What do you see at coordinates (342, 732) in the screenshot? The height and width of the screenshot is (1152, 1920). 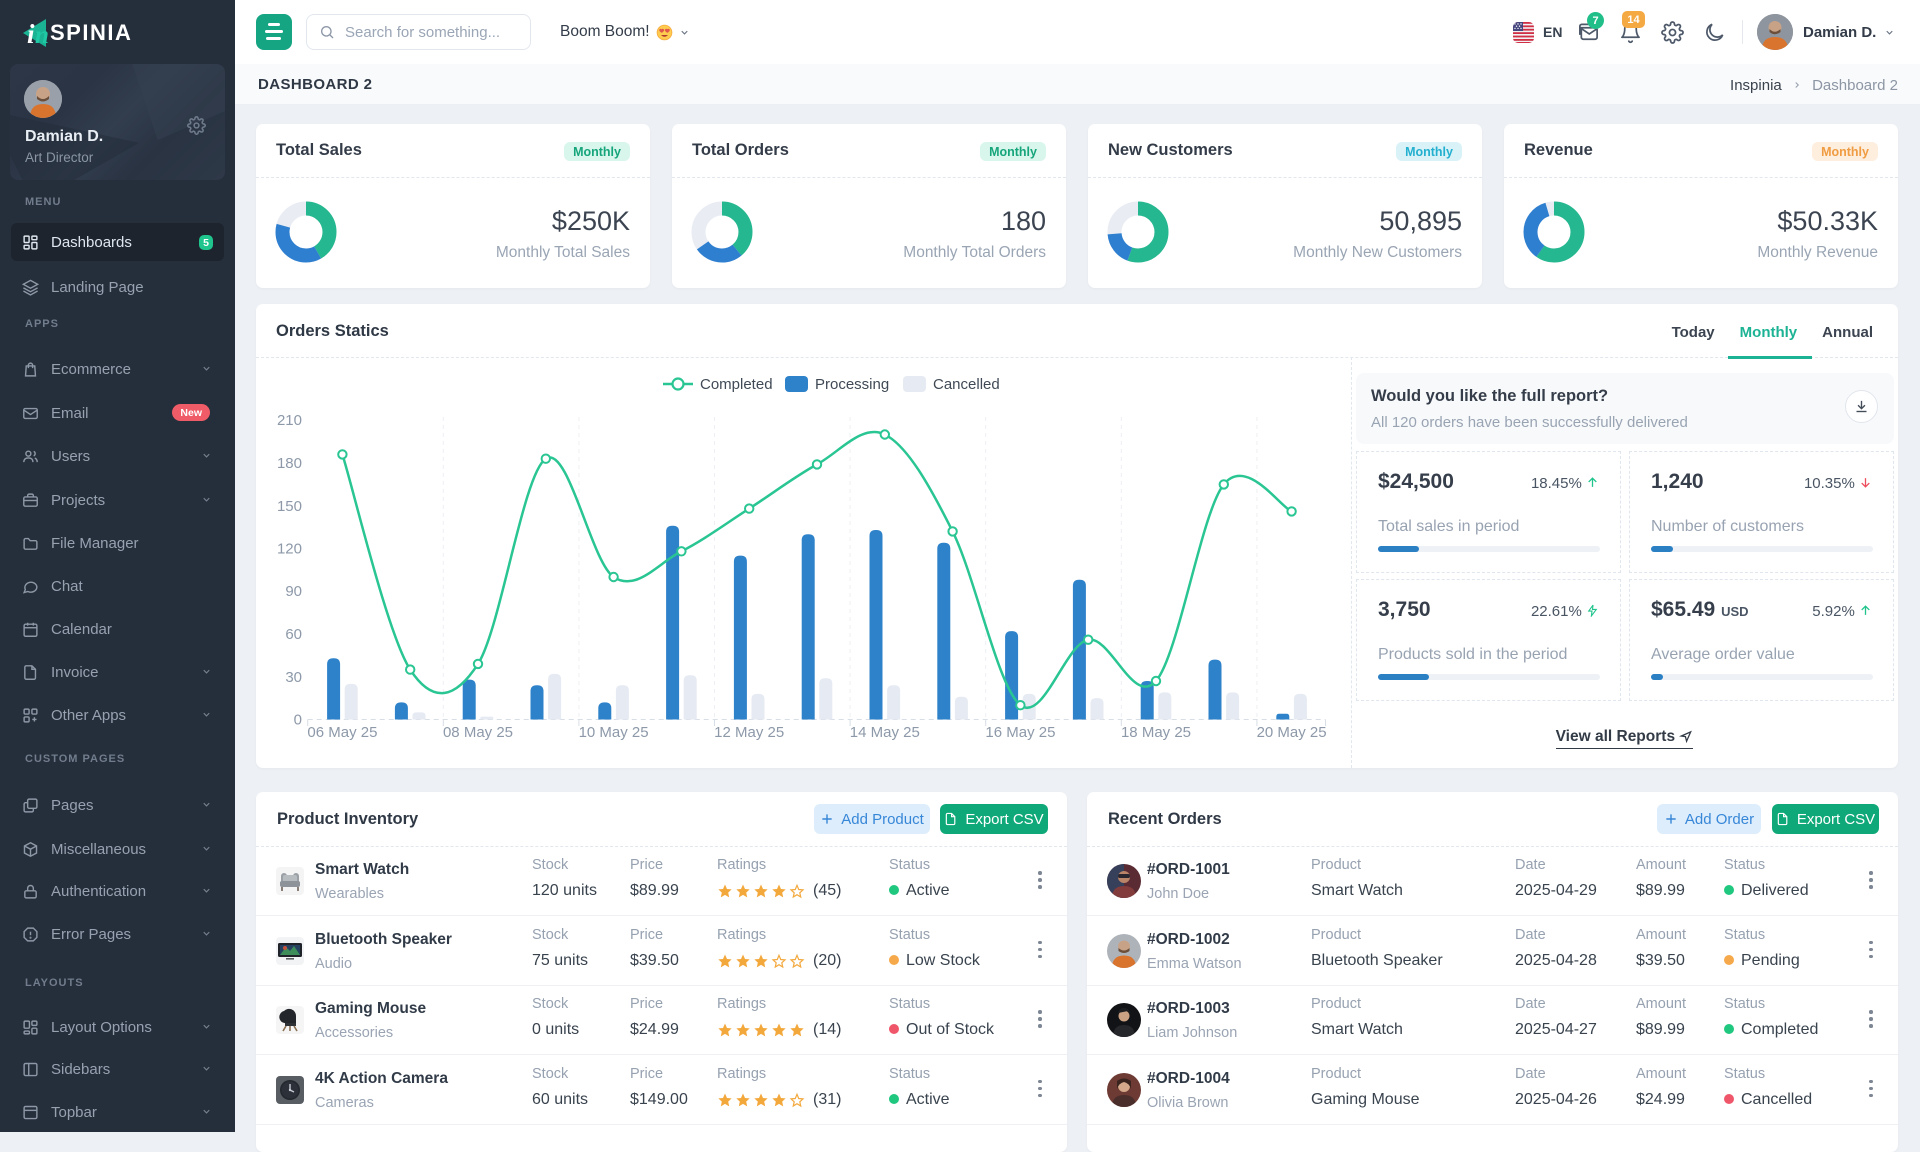 I see `svg-text: 06 May 25` at bounding box center [342, 732].